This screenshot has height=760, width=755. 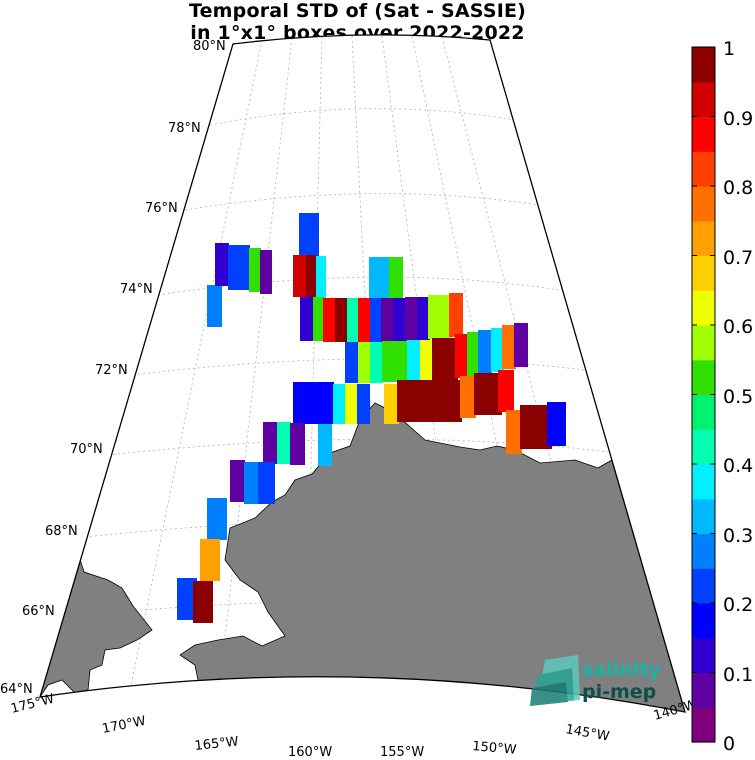 I want to click on colorbar-segments, so click(x=703, y=395).